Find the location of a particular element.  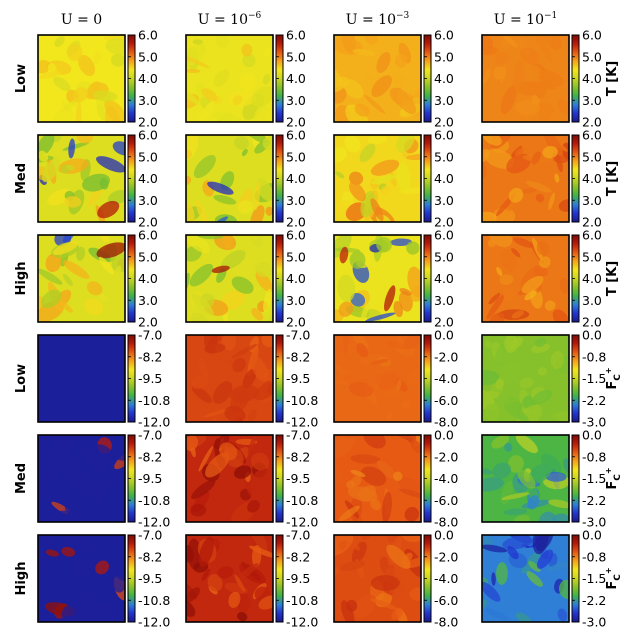

column-header-2: U = 10−3 is located at coordinates (378, 19).